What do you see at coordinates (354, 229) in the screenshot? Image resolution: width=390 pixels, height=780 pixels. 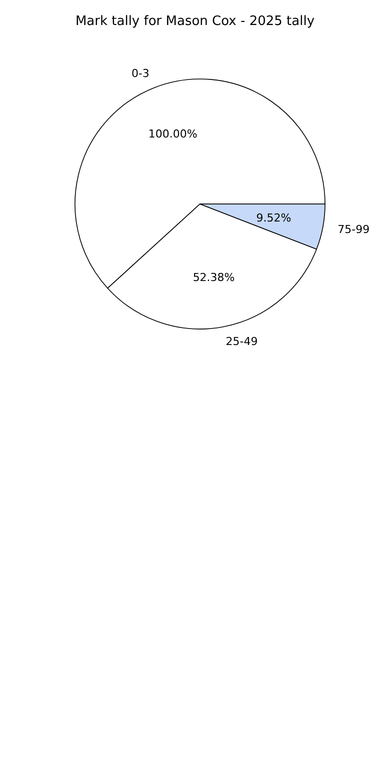 I see `slice-label: 75-99` at bounding box center [354, 229].